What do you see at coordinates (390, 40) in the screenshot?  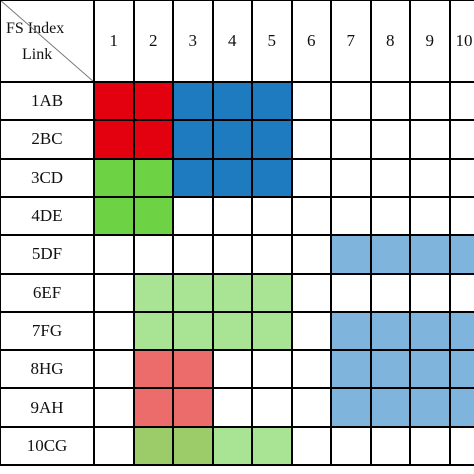 I see `column-header-8: 8` at bounding box center [390, 40].